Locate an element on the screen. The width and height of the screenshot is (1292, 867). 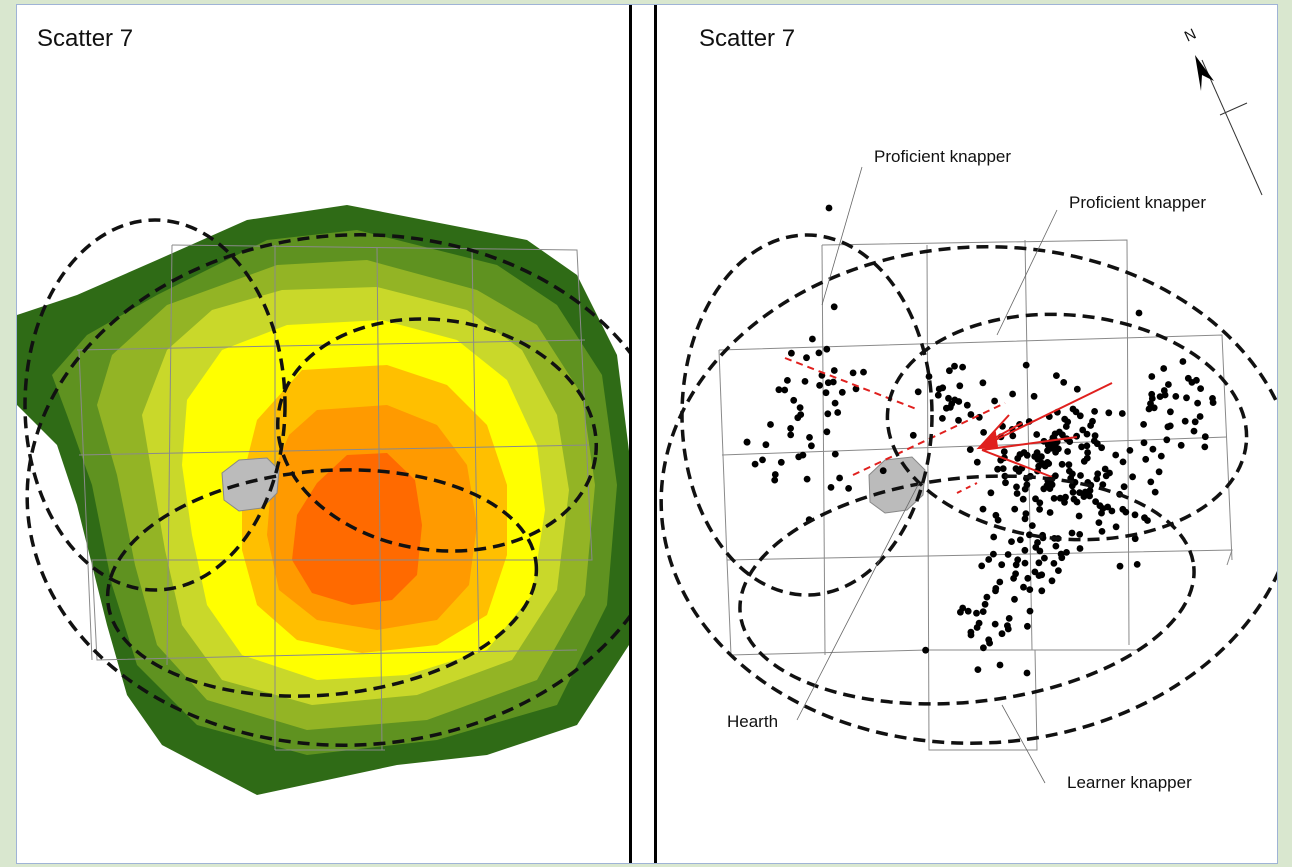
refit-line is located at coordinates (1045, 415).